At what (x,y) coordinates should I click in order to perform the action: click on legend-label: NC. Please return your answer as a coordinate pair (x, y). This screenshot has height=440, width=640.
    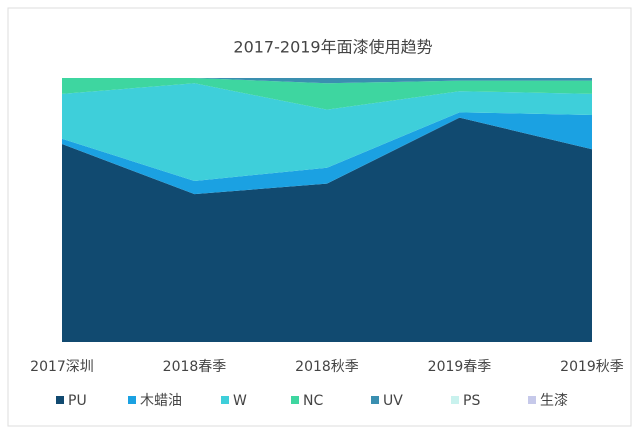
    Looking at the image, I should click on (313, 401).